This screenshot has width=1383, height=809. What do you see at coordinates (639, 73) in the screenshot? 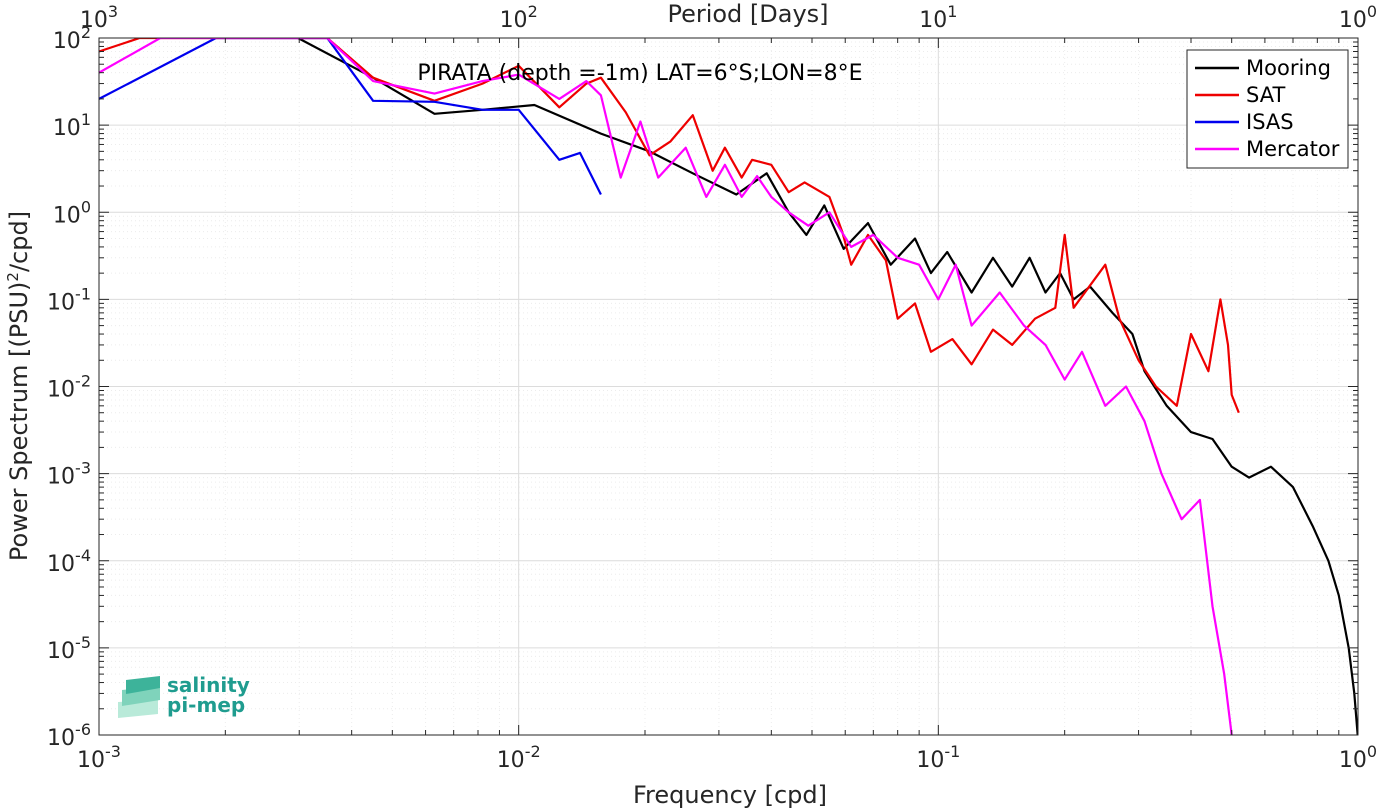
I see `chart-title: PIRATA (depth =-1m) LAT=6°S;LON=8°E` at bounding box center [639, 73].